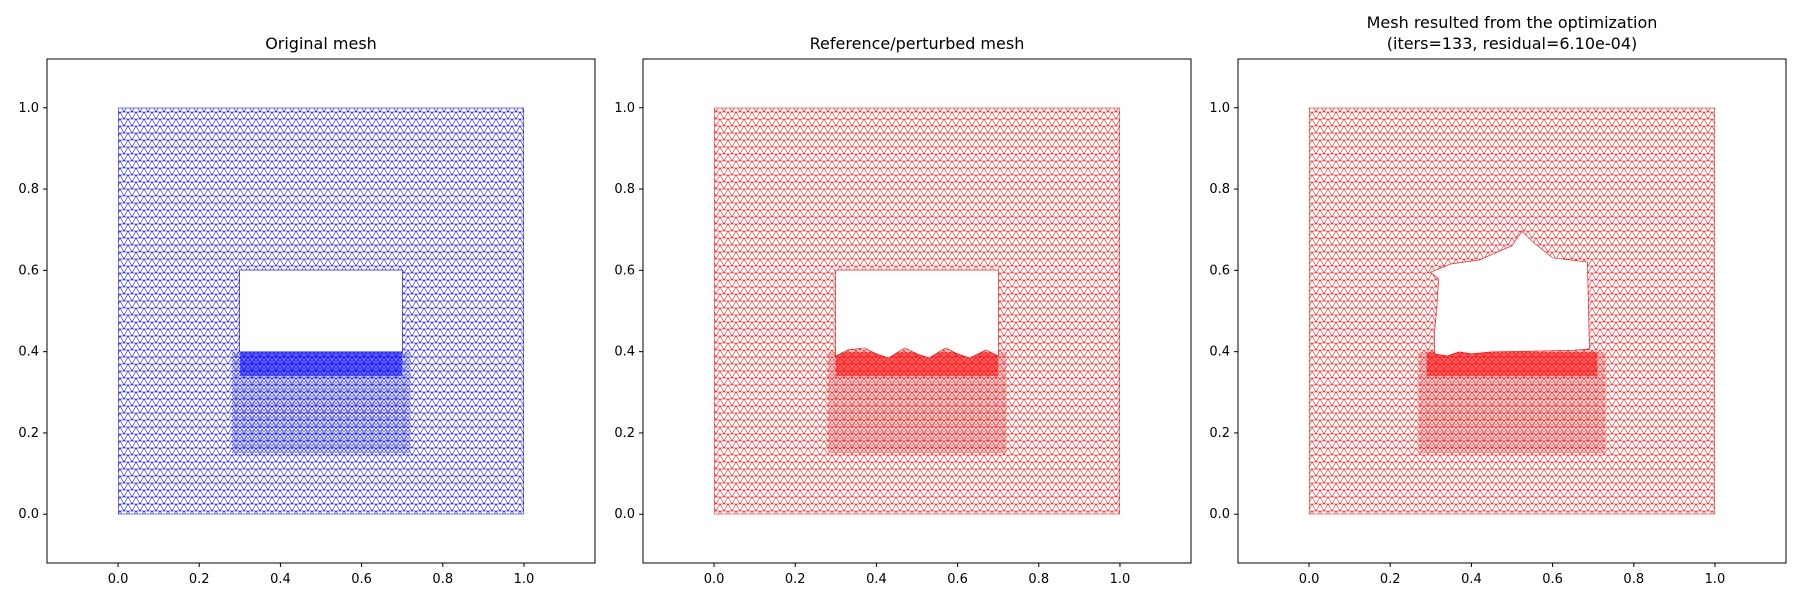  Describe the element at coordinates (321, 43) in the screenshot. I see `panel-title: Original mesh` at that location.